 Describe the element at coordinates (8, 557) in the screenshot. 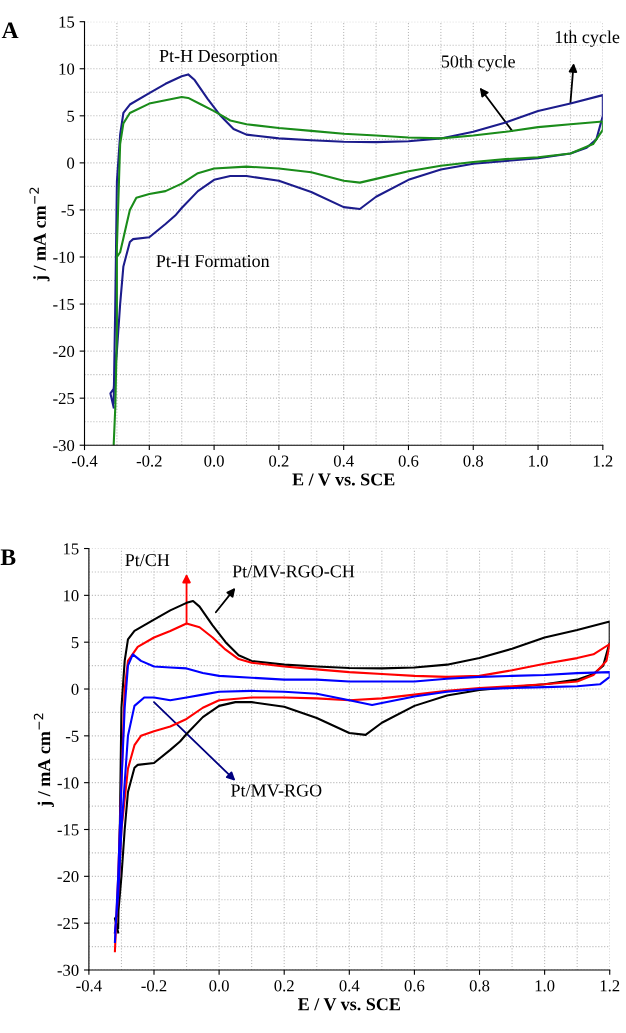

I see `chart-title: B` at that location.